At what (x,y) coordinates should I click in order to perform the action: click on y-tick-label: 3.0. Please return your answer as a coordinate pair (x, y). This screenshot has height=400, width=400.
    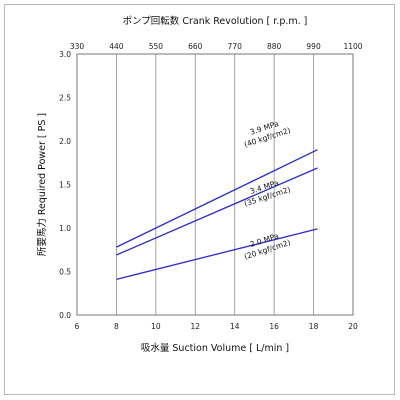
    Looking at the image, I should click on (65, 54).